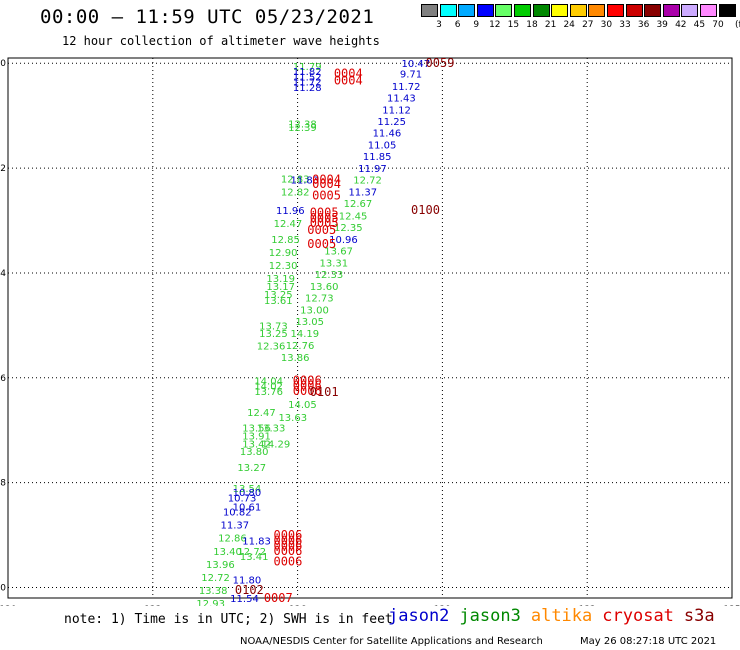 The height and width of the screenshot is (650, 740). I want to click on wave-height-label: 13.25, so click(273, 334).